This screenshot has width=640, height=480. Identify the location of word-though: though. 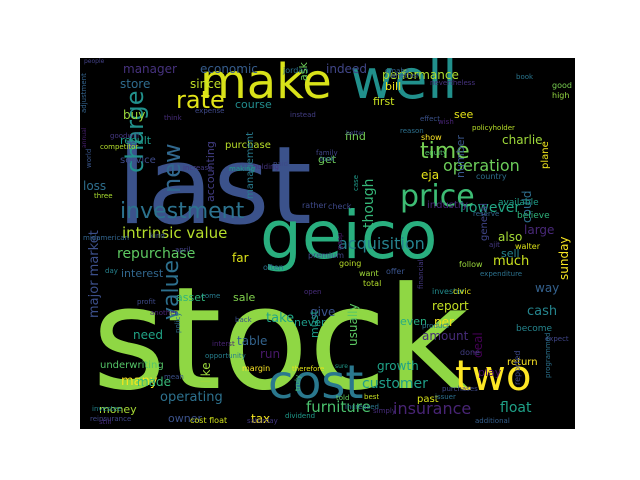
(369, 203).